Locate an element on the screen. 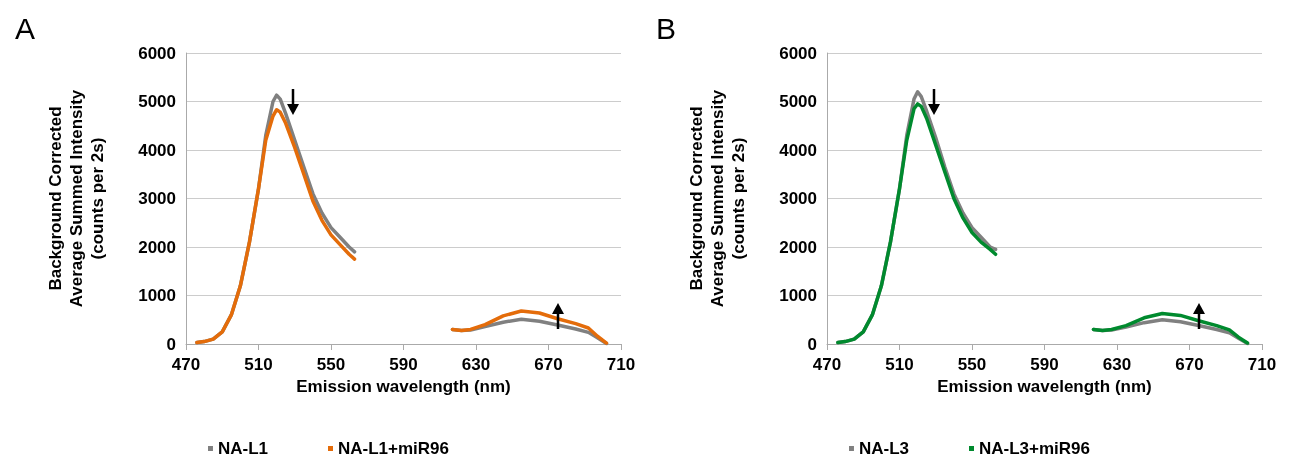 The image size is (1298, 474). legend-label: NA-L3 is located at coordinates (884, 448).